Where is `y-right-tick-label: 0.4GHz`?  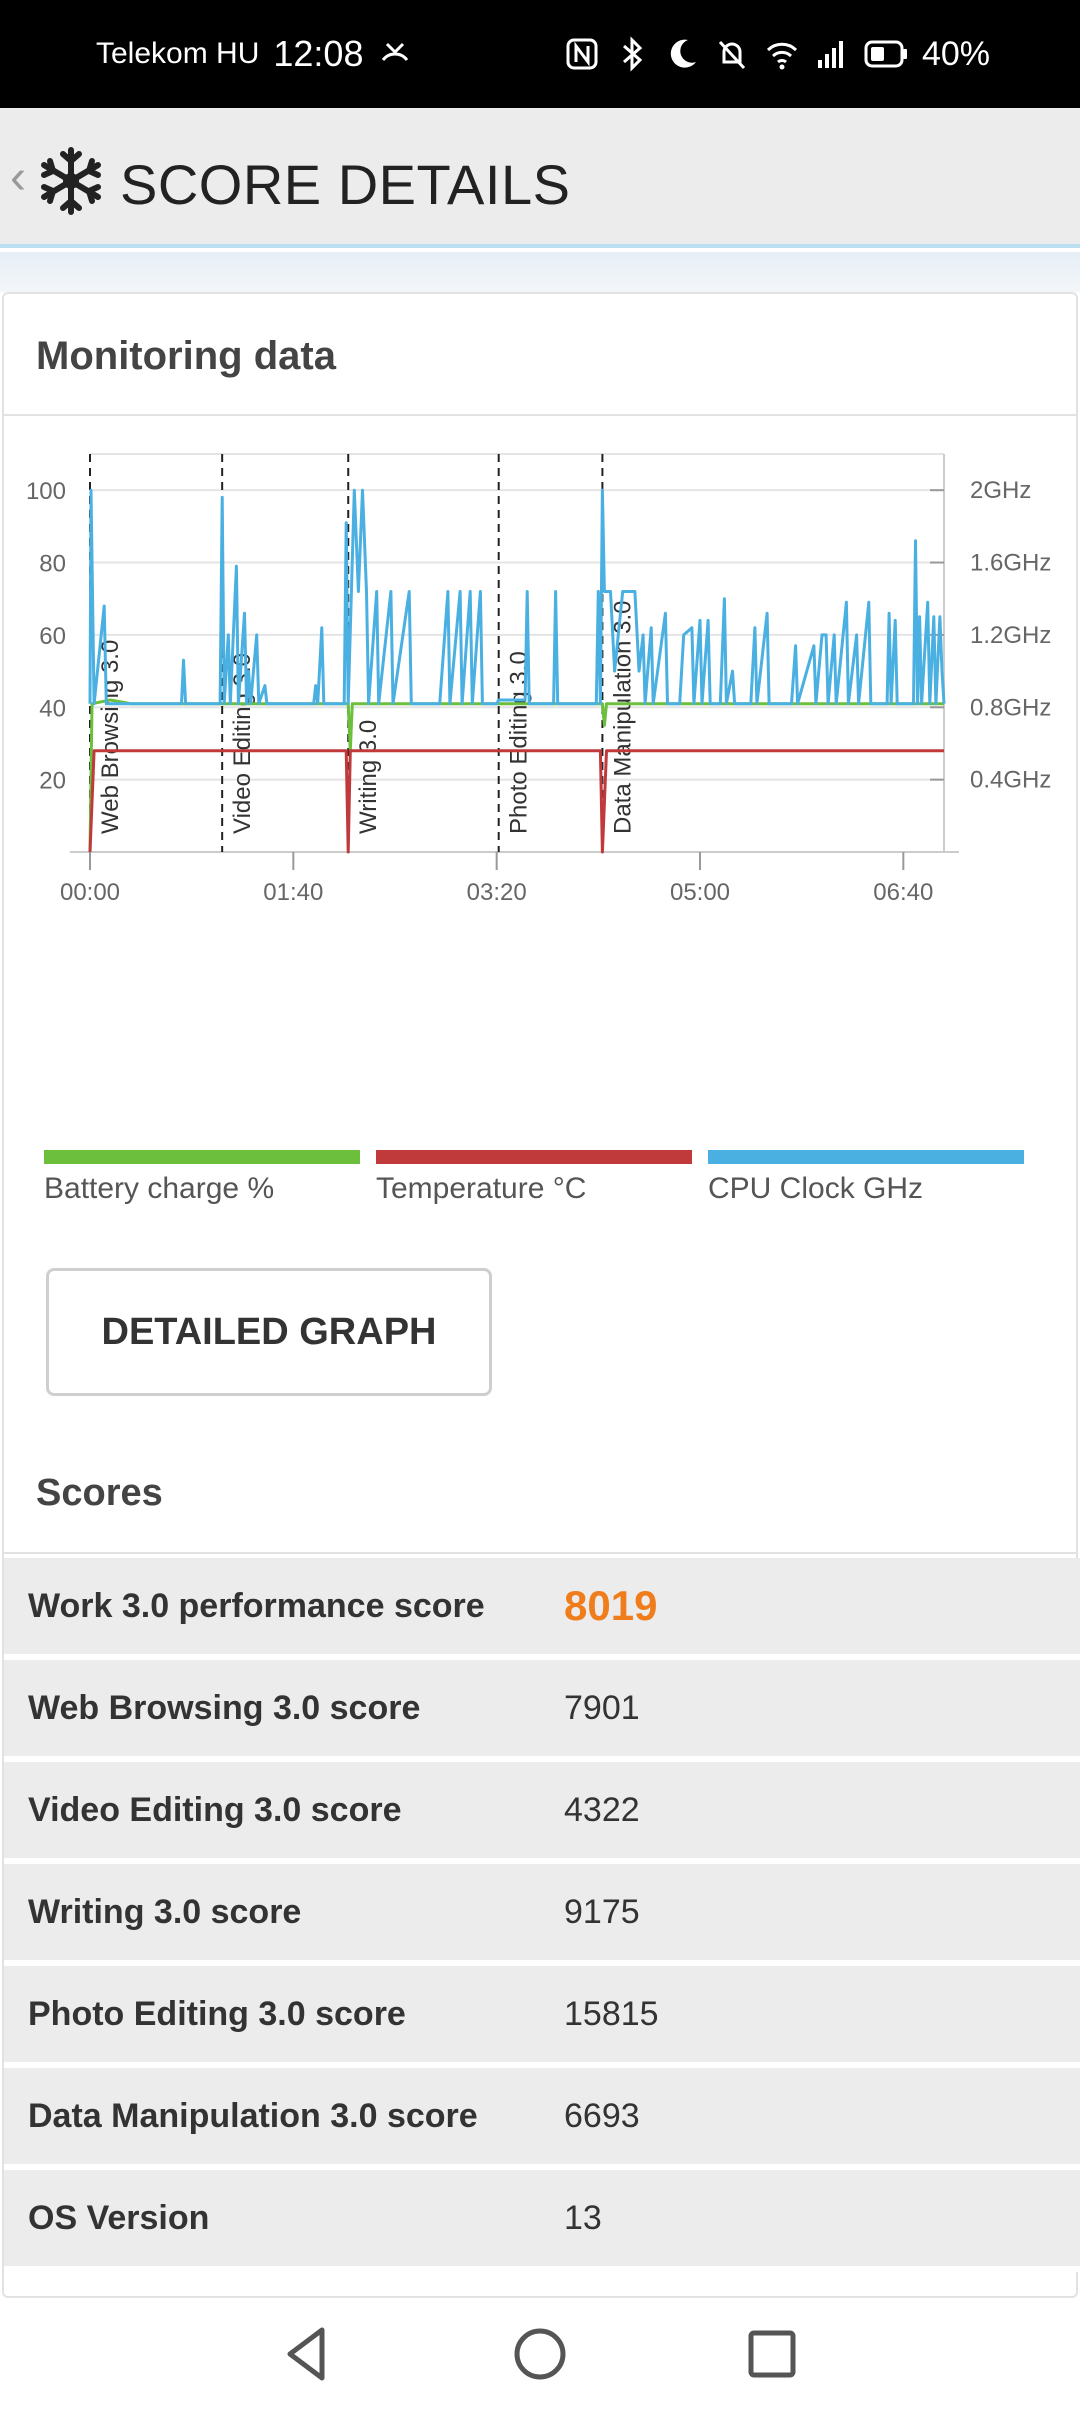
y-right-tick-label: 0.4GHz is located at coordinates (1010, 780).